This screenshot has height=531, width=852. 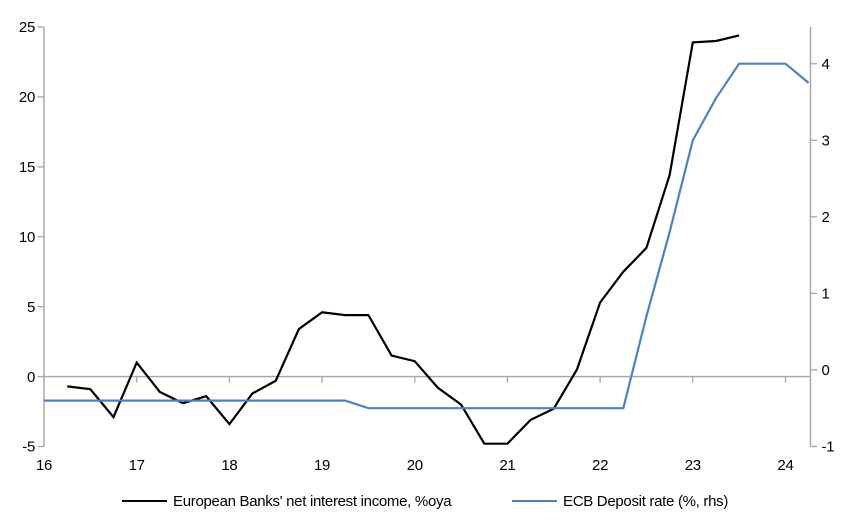 What do you see at coordinates (534, 501) in the screenshot?
I see `ecb-rate-line-swatch` at bounding box center [534, 501].